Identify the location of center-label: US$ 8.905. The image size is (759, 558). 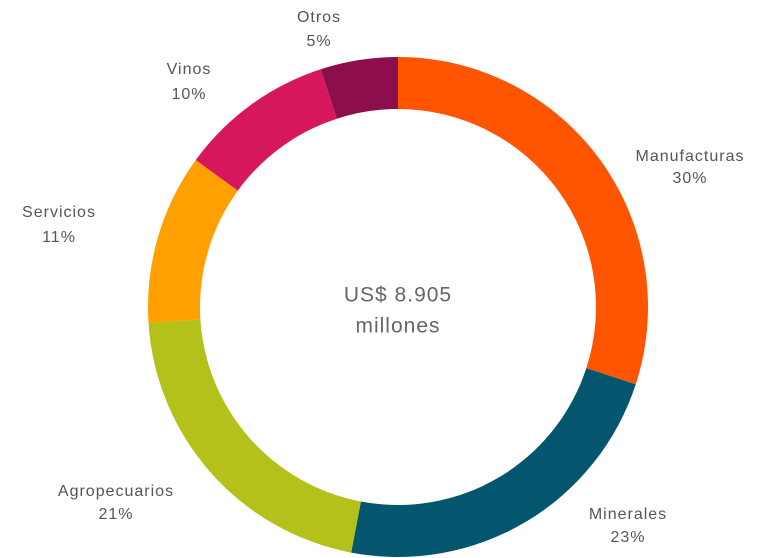
(398, 295).